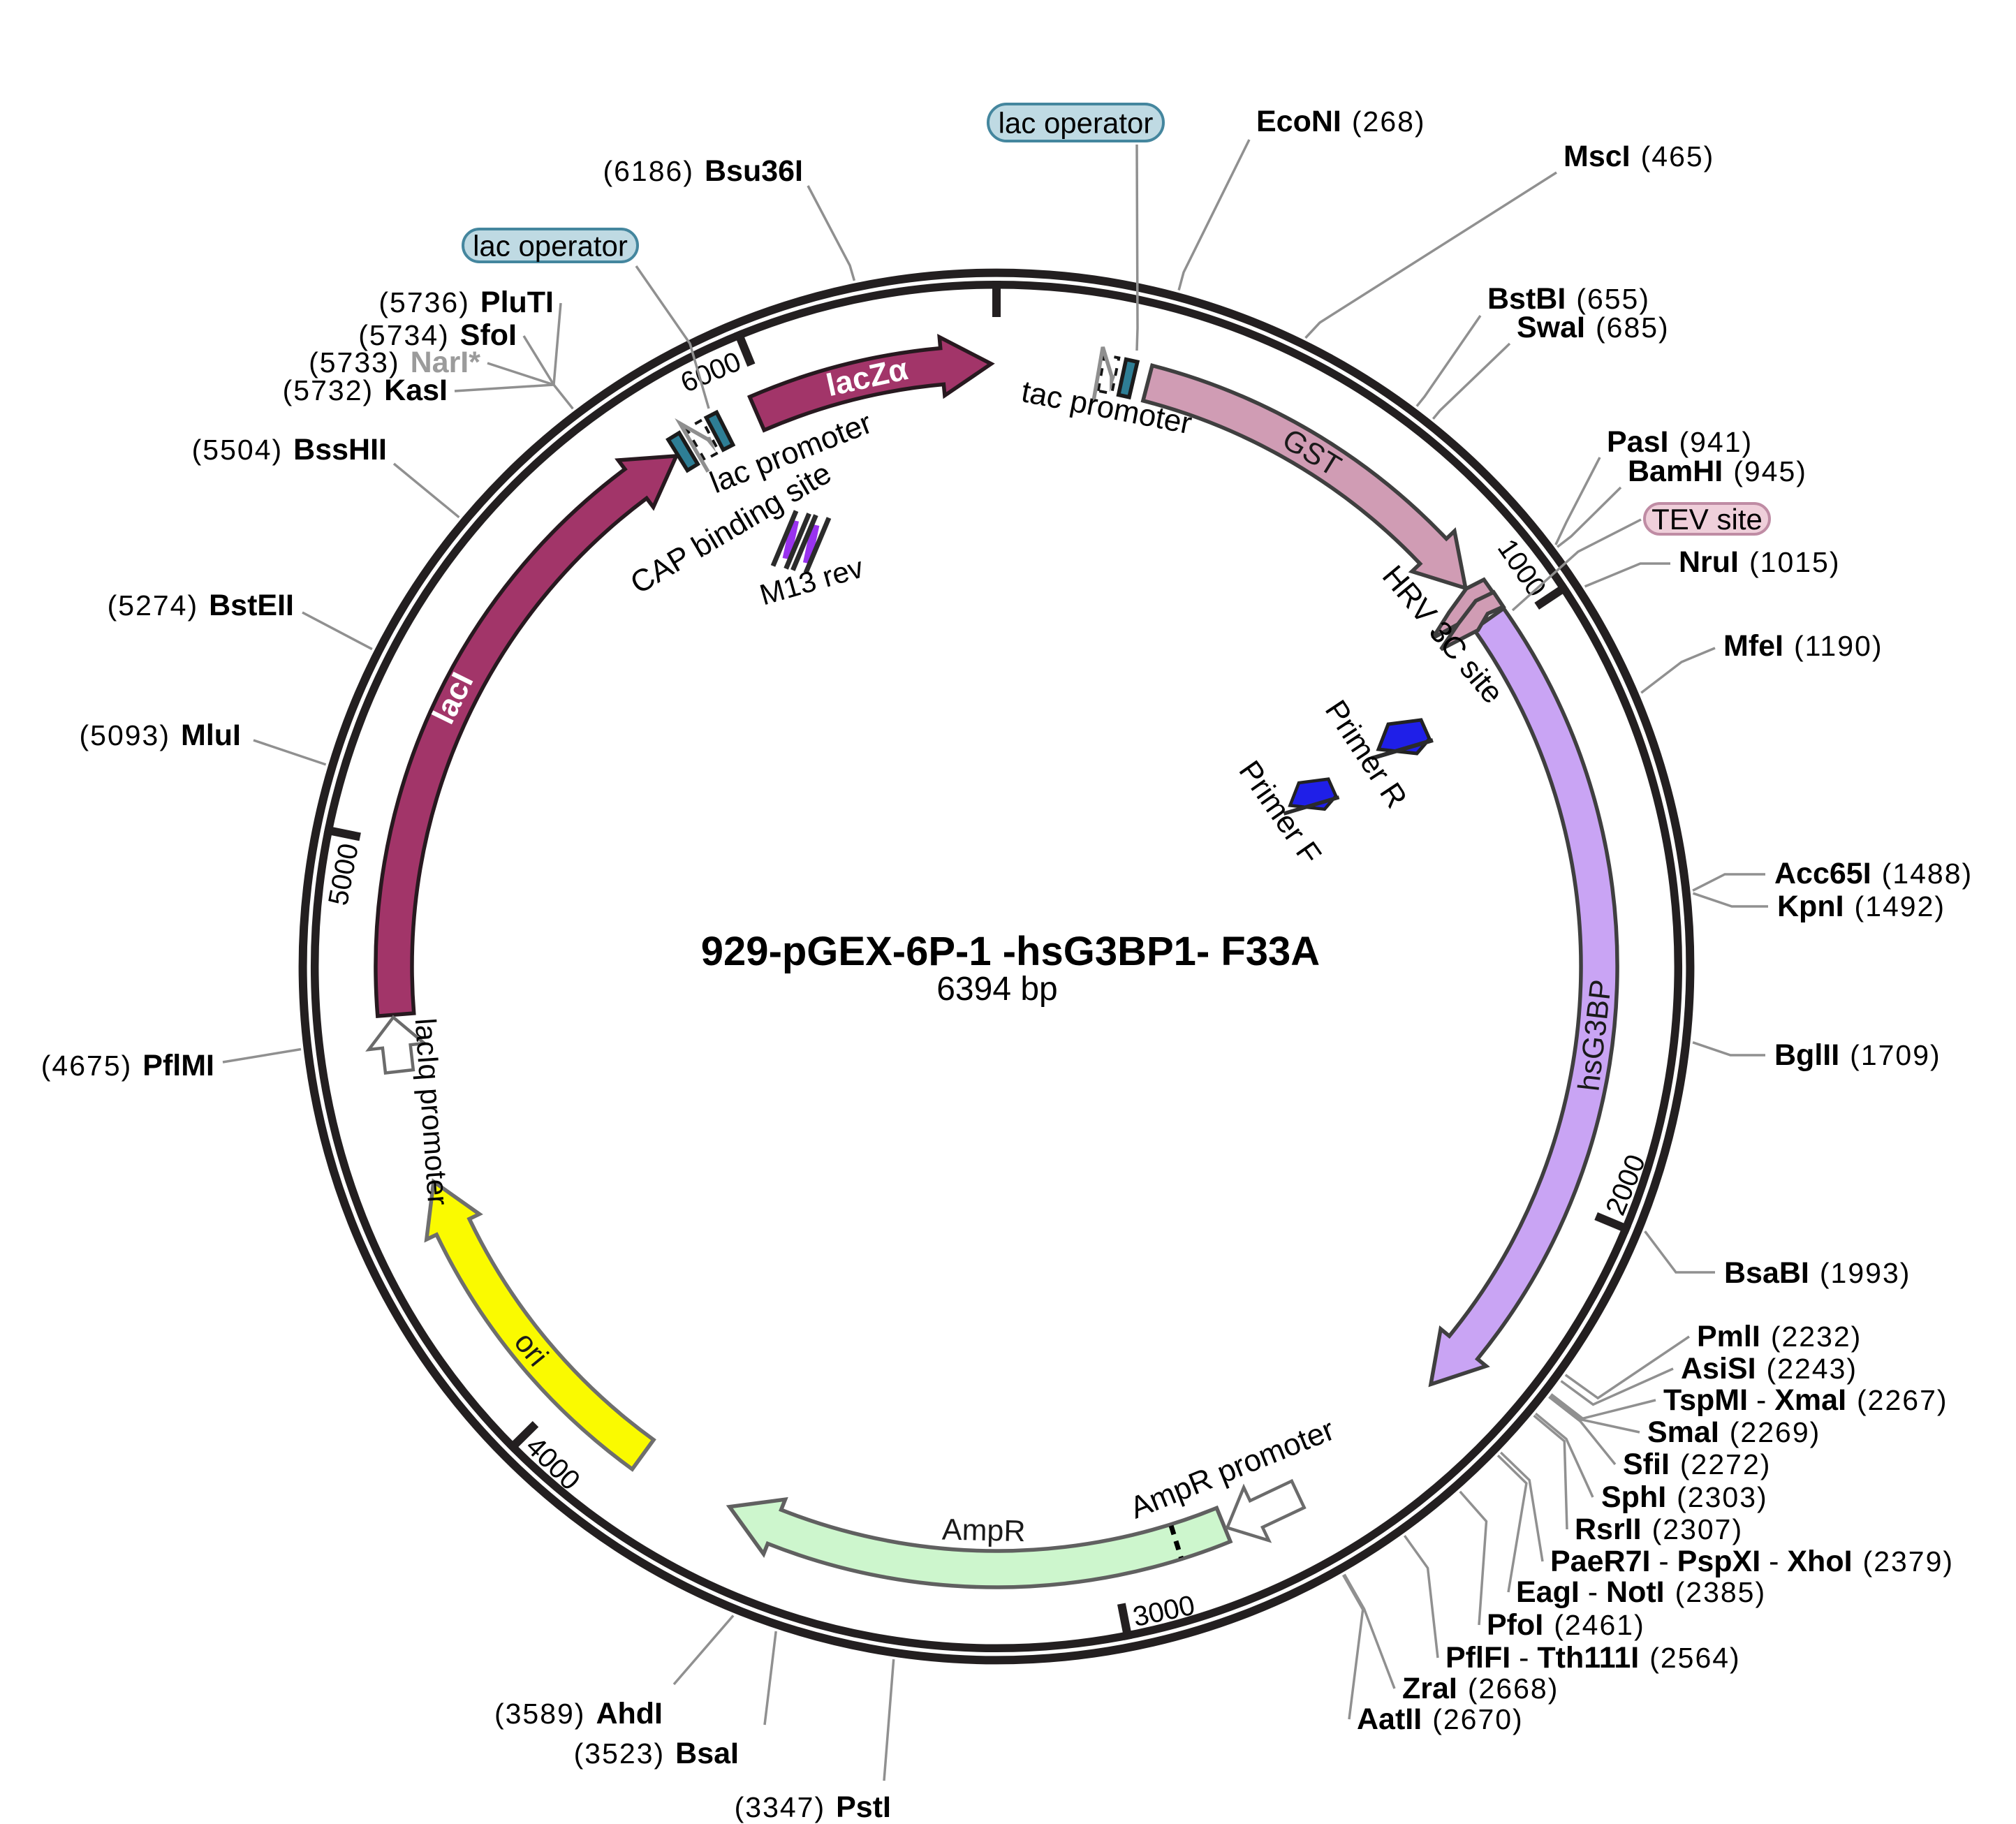  Describe the element at coordinates (1717, 471) in the screenshot. I see `svg-text:BamHI(945): BamHI (945)` at that location.